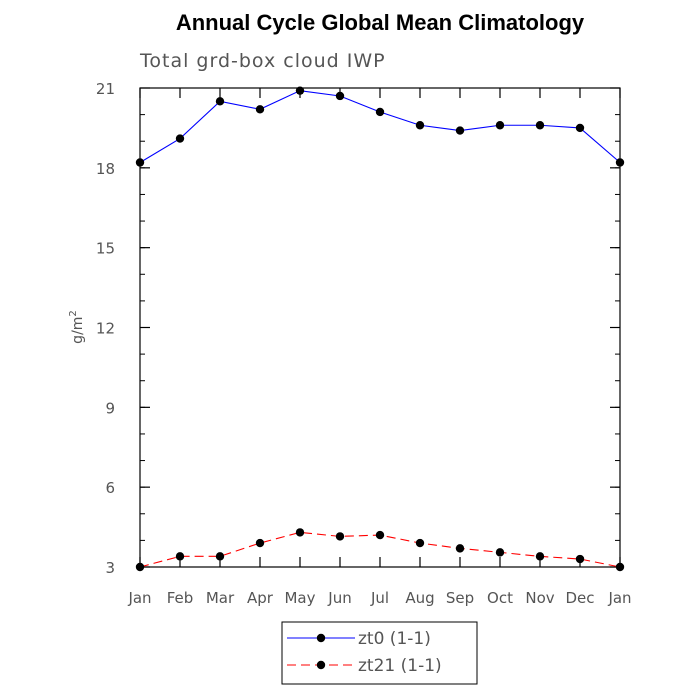 The width and height of the screenshot is (700, 700). I want to click on legend: zt0 (1-1) zt21 (1-1), so click(379, 653).